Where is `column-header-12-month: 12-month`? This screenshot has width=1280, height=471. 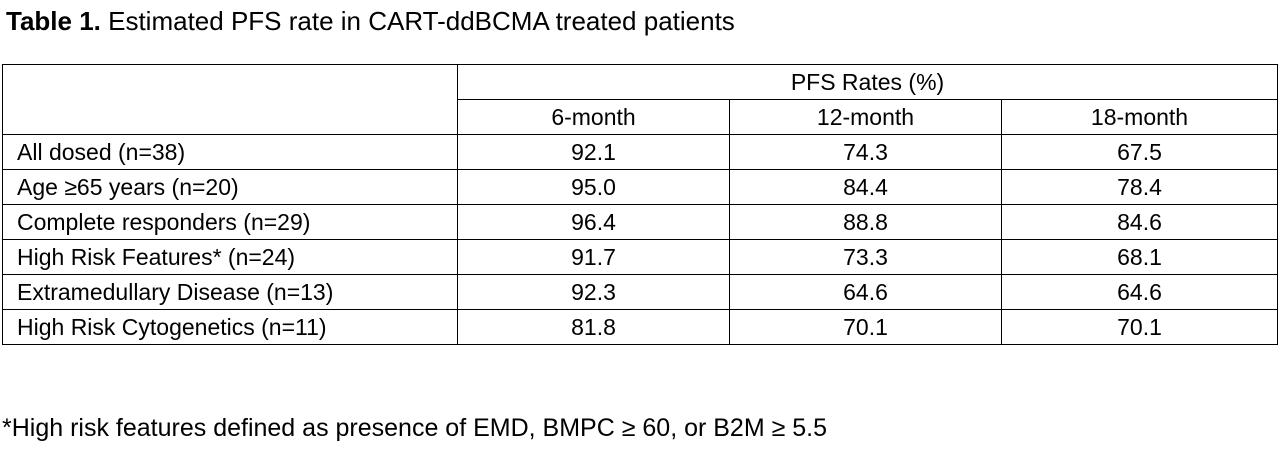
column-header-12-month: 12-month is located at coordinates (865, 117).